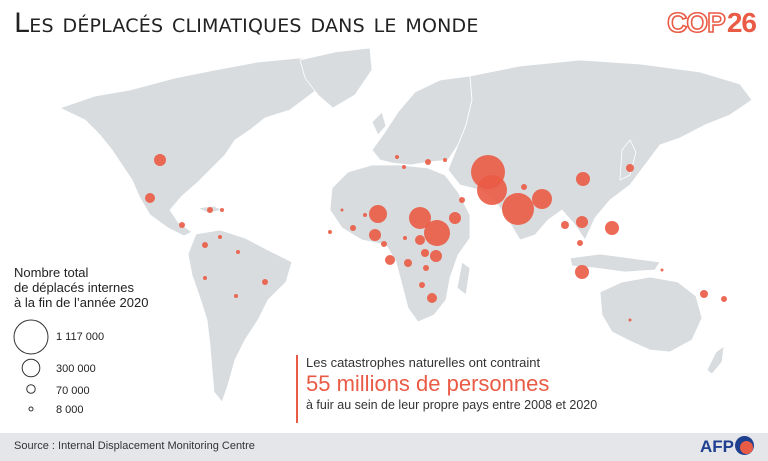  Describe the element at coordinates (463, 278) in the screenshot. I see `madagascar` at that location.